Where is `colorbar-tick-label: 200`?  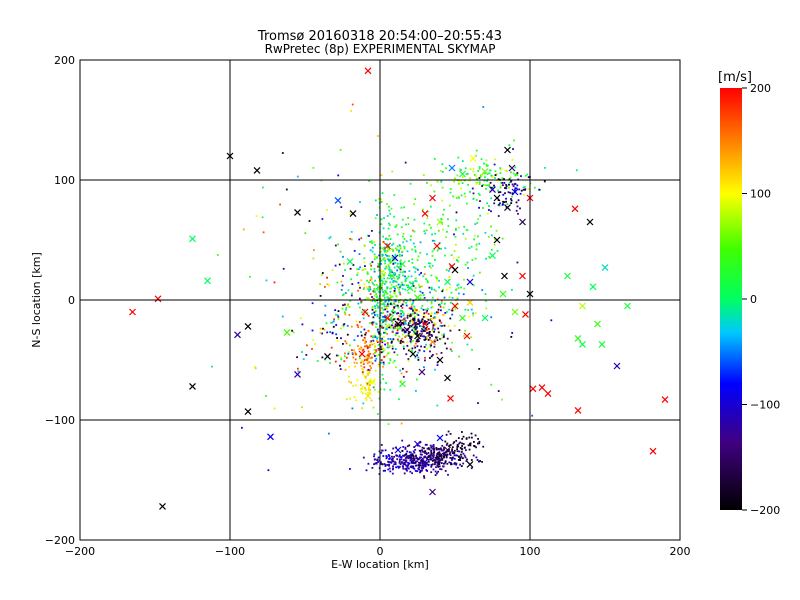
colorbar-tick-label: 200 is located at coordinates (760, 88).